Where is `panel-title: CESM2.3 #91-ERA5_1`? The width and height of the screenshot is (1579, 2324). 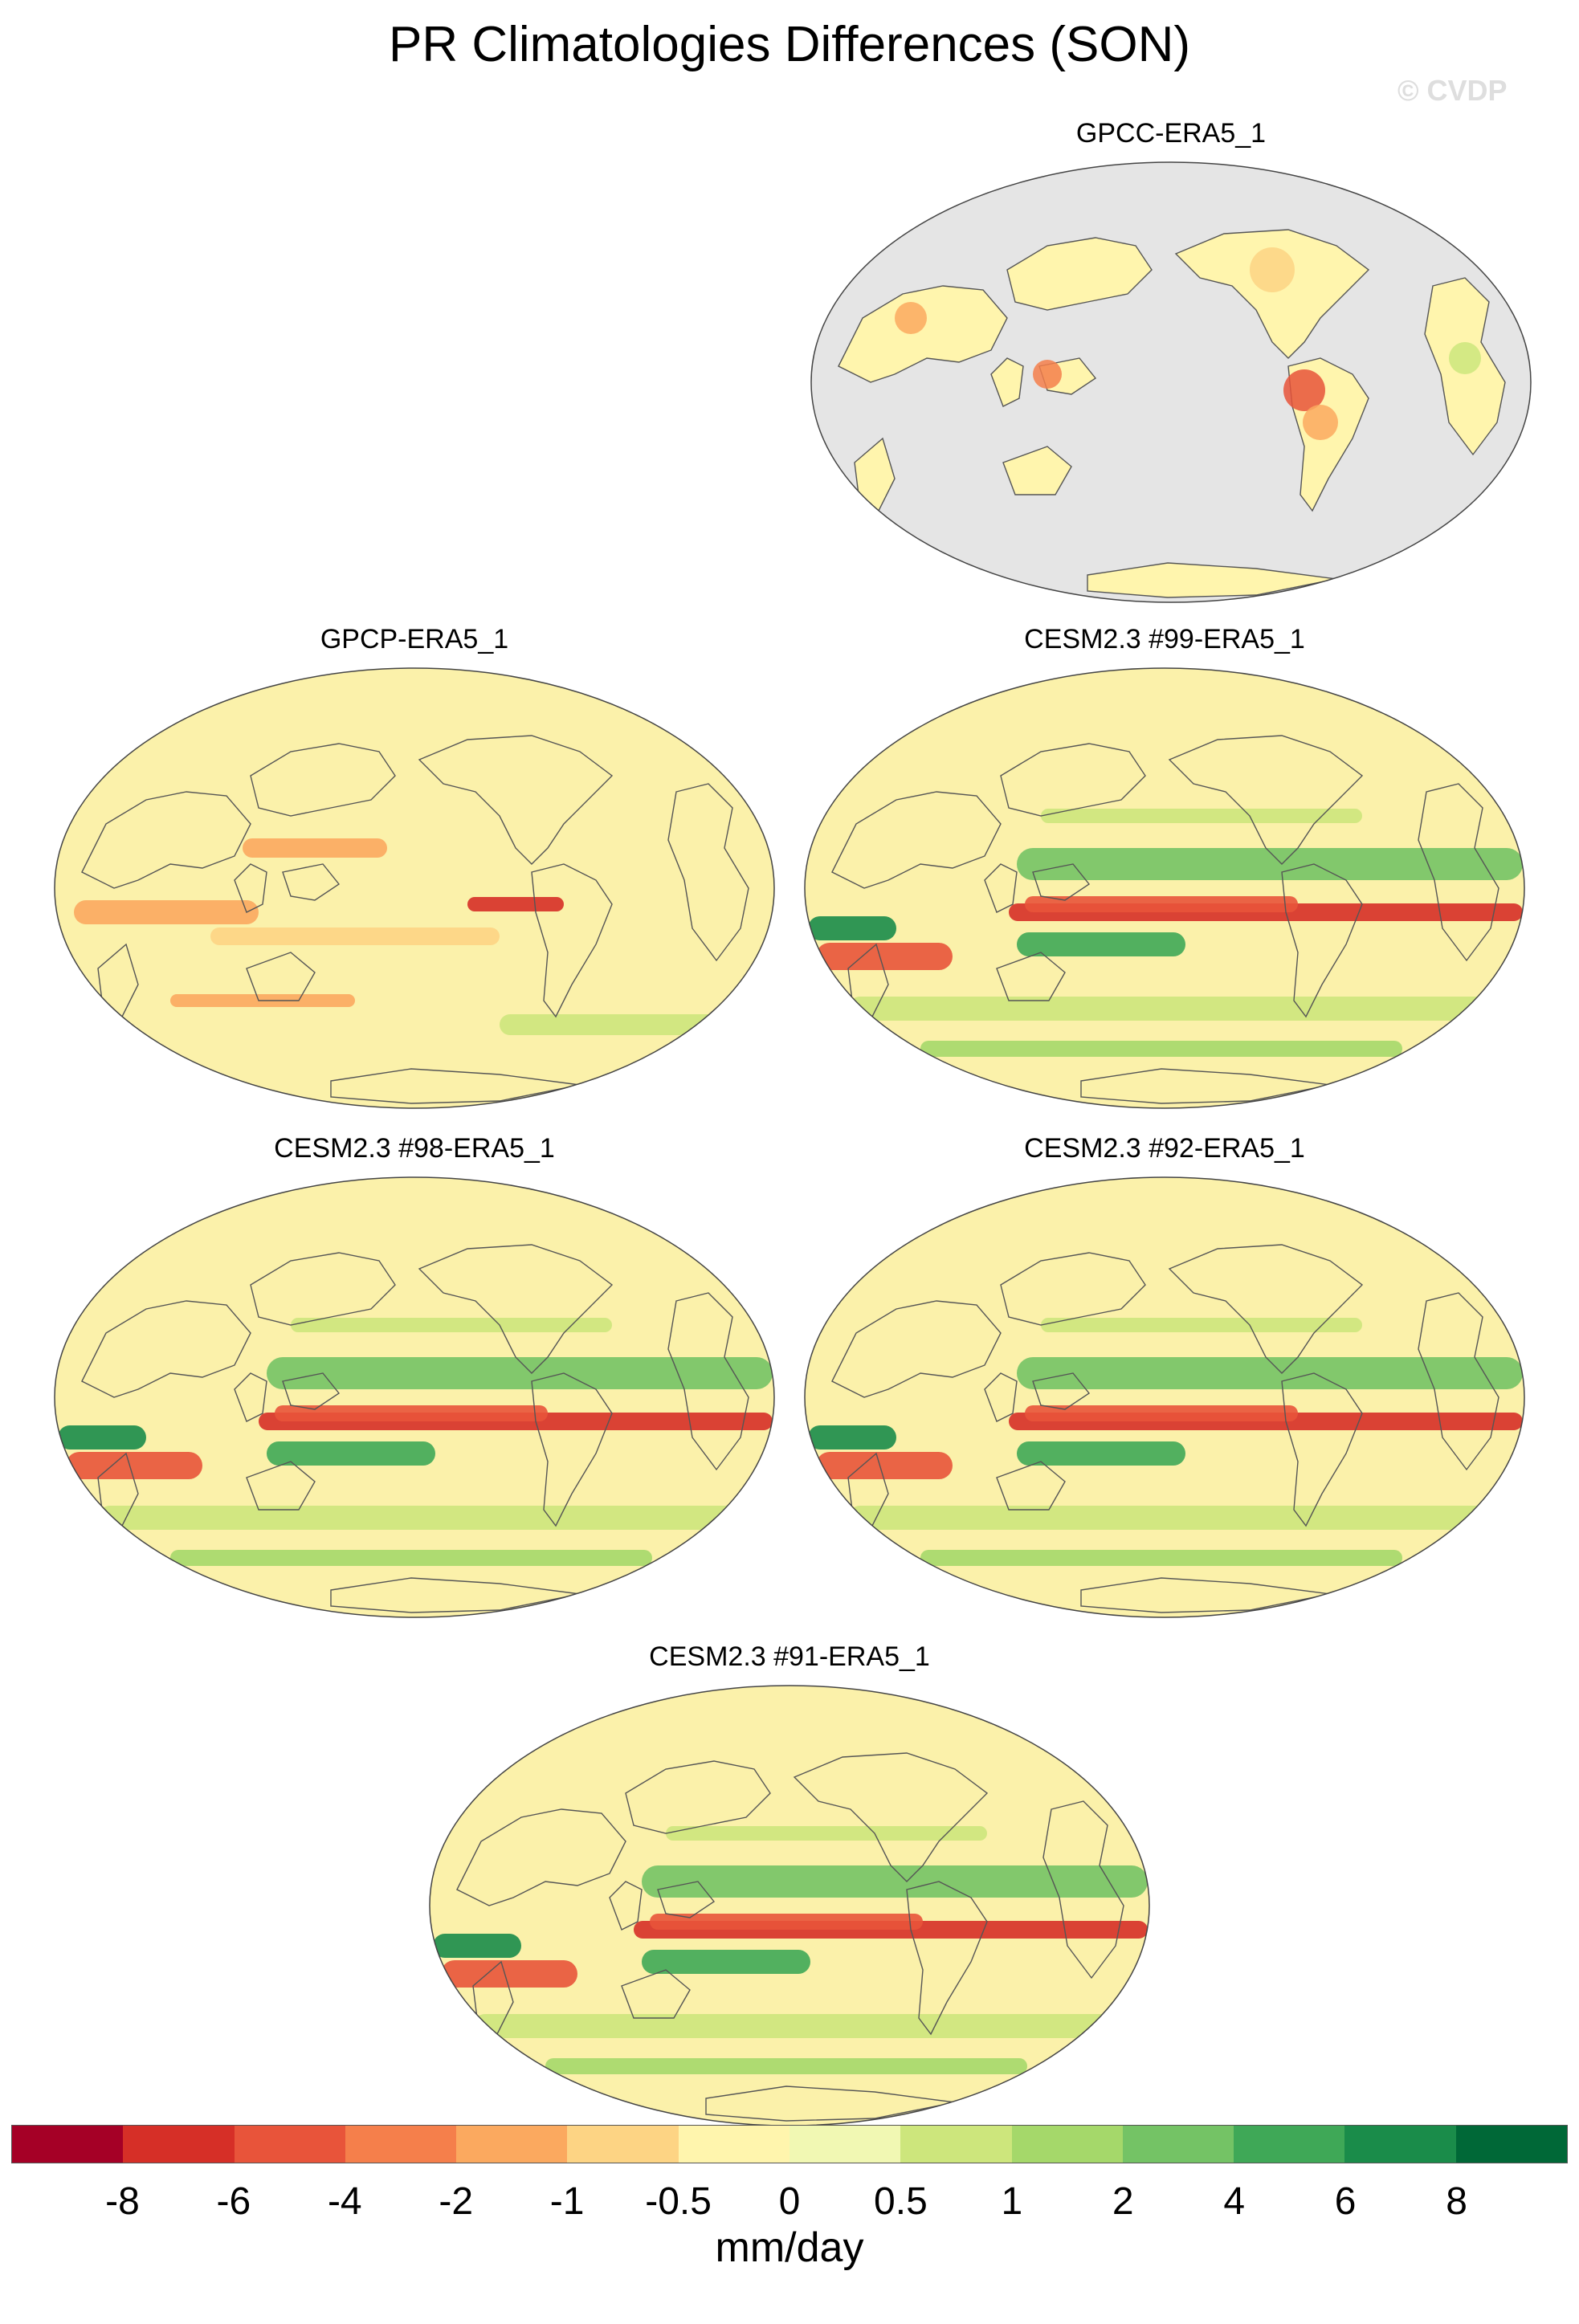
panel-title: CESM2.3 #91-ERA5_1 is located at coordinates (789, 1657).